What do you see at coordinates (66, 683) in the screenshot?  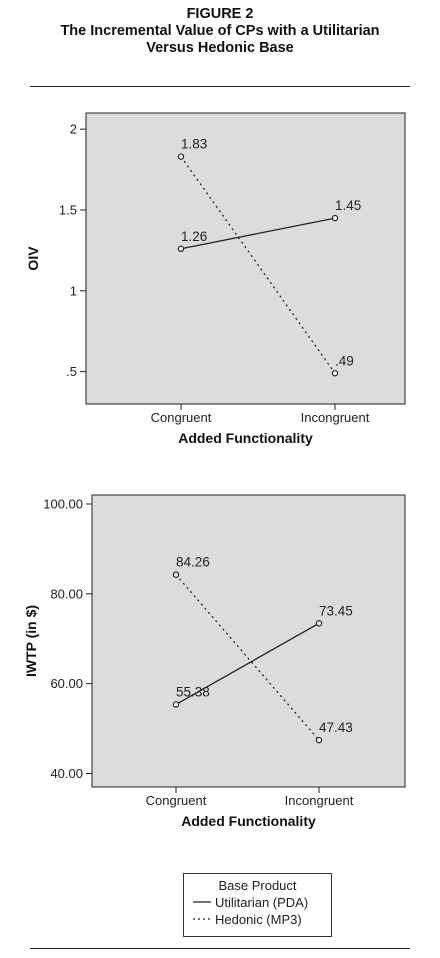 I see `y-tick-label: 60.00` at bounding box center [66, 683].